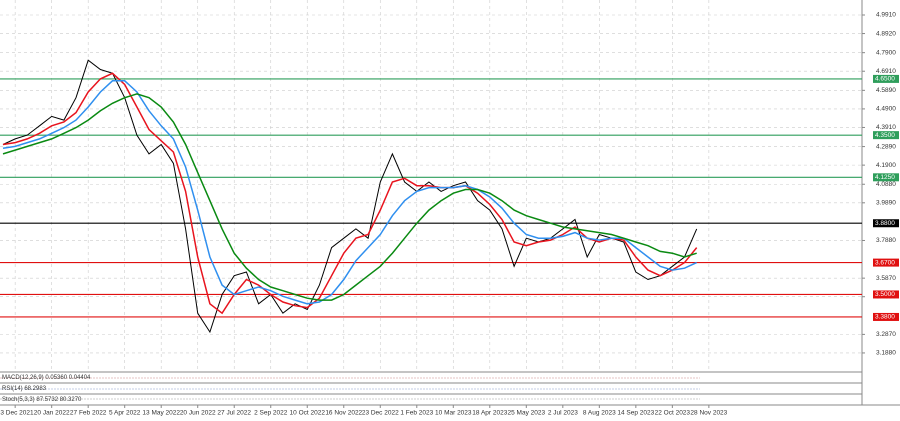  What do you see at coordinates (886, 90) in the screenshot?
I see `y-tick-label: 4.5890` at bounding box center [886, 90].